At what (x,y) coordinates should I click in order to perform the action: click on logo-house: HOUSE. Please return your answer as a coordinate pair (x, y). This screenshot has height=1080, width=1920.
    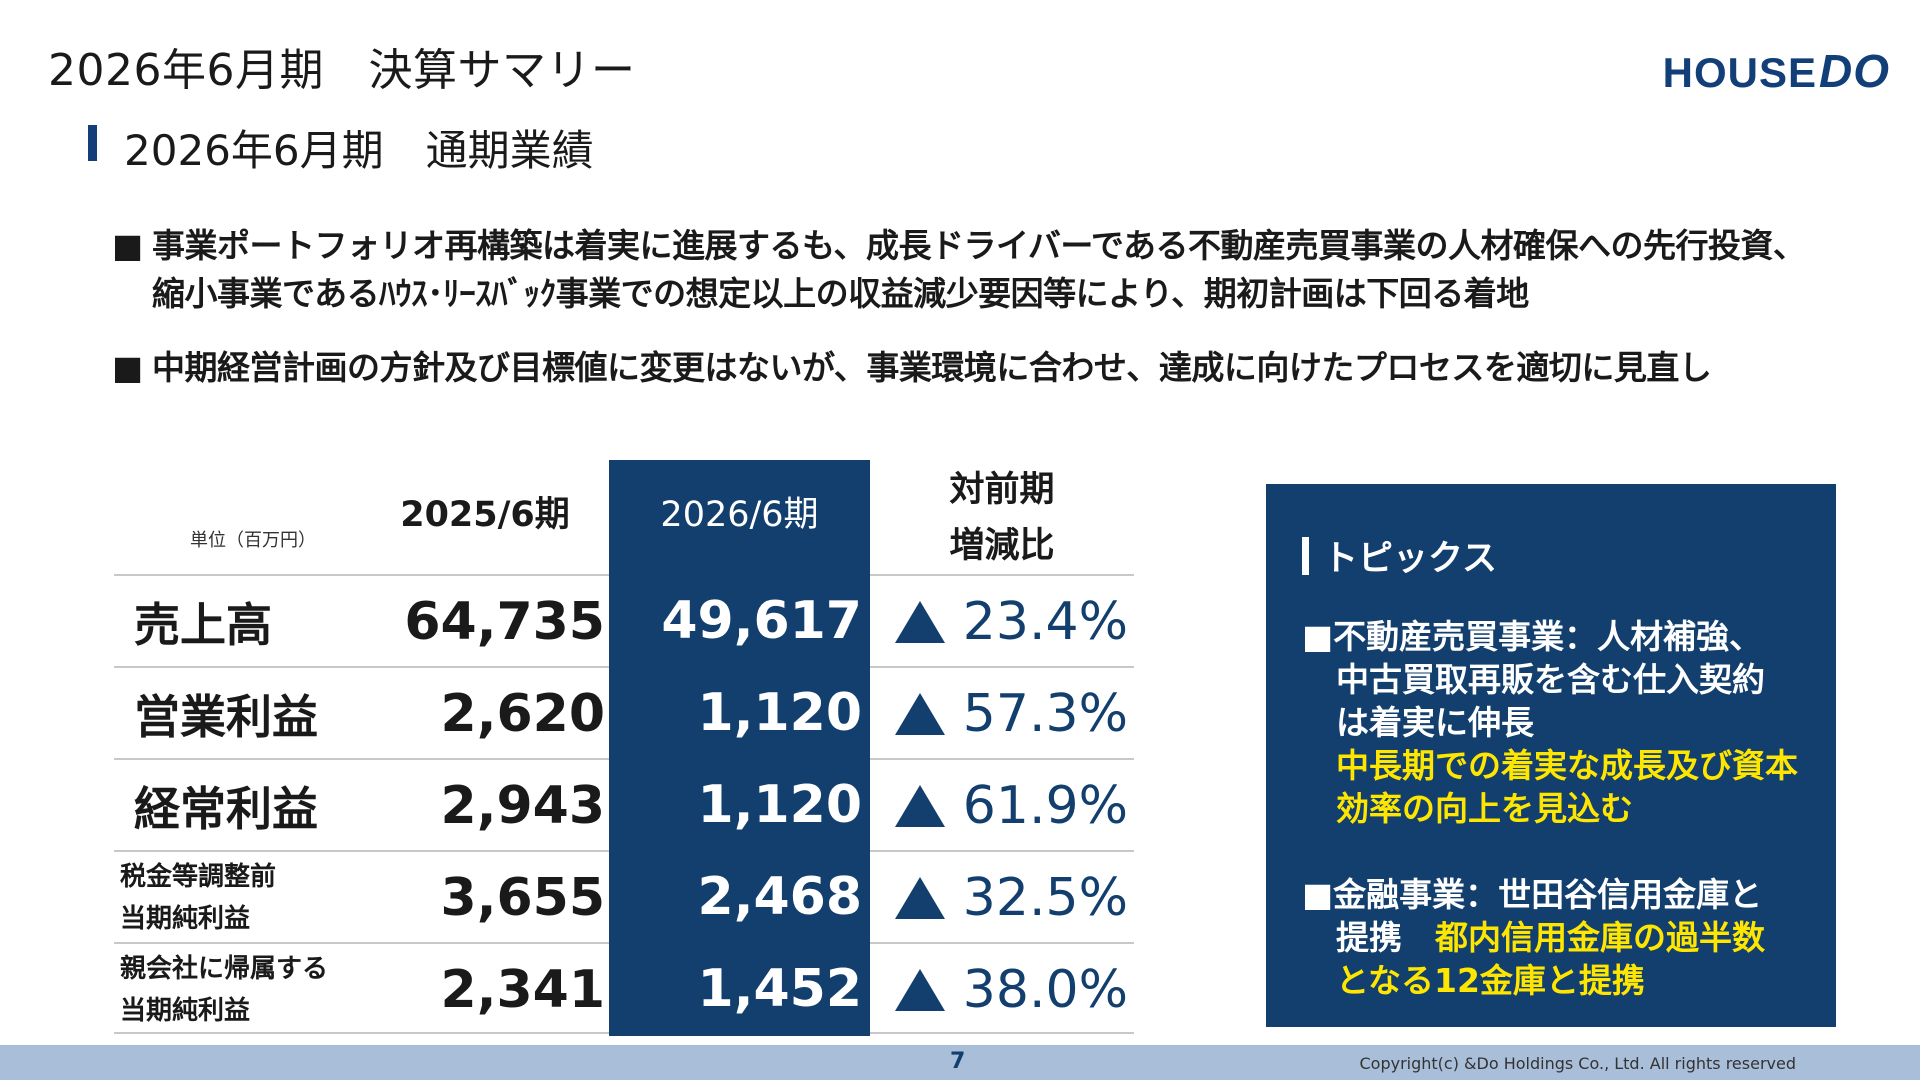
    Looking at the image, I should click on (1739, 72).